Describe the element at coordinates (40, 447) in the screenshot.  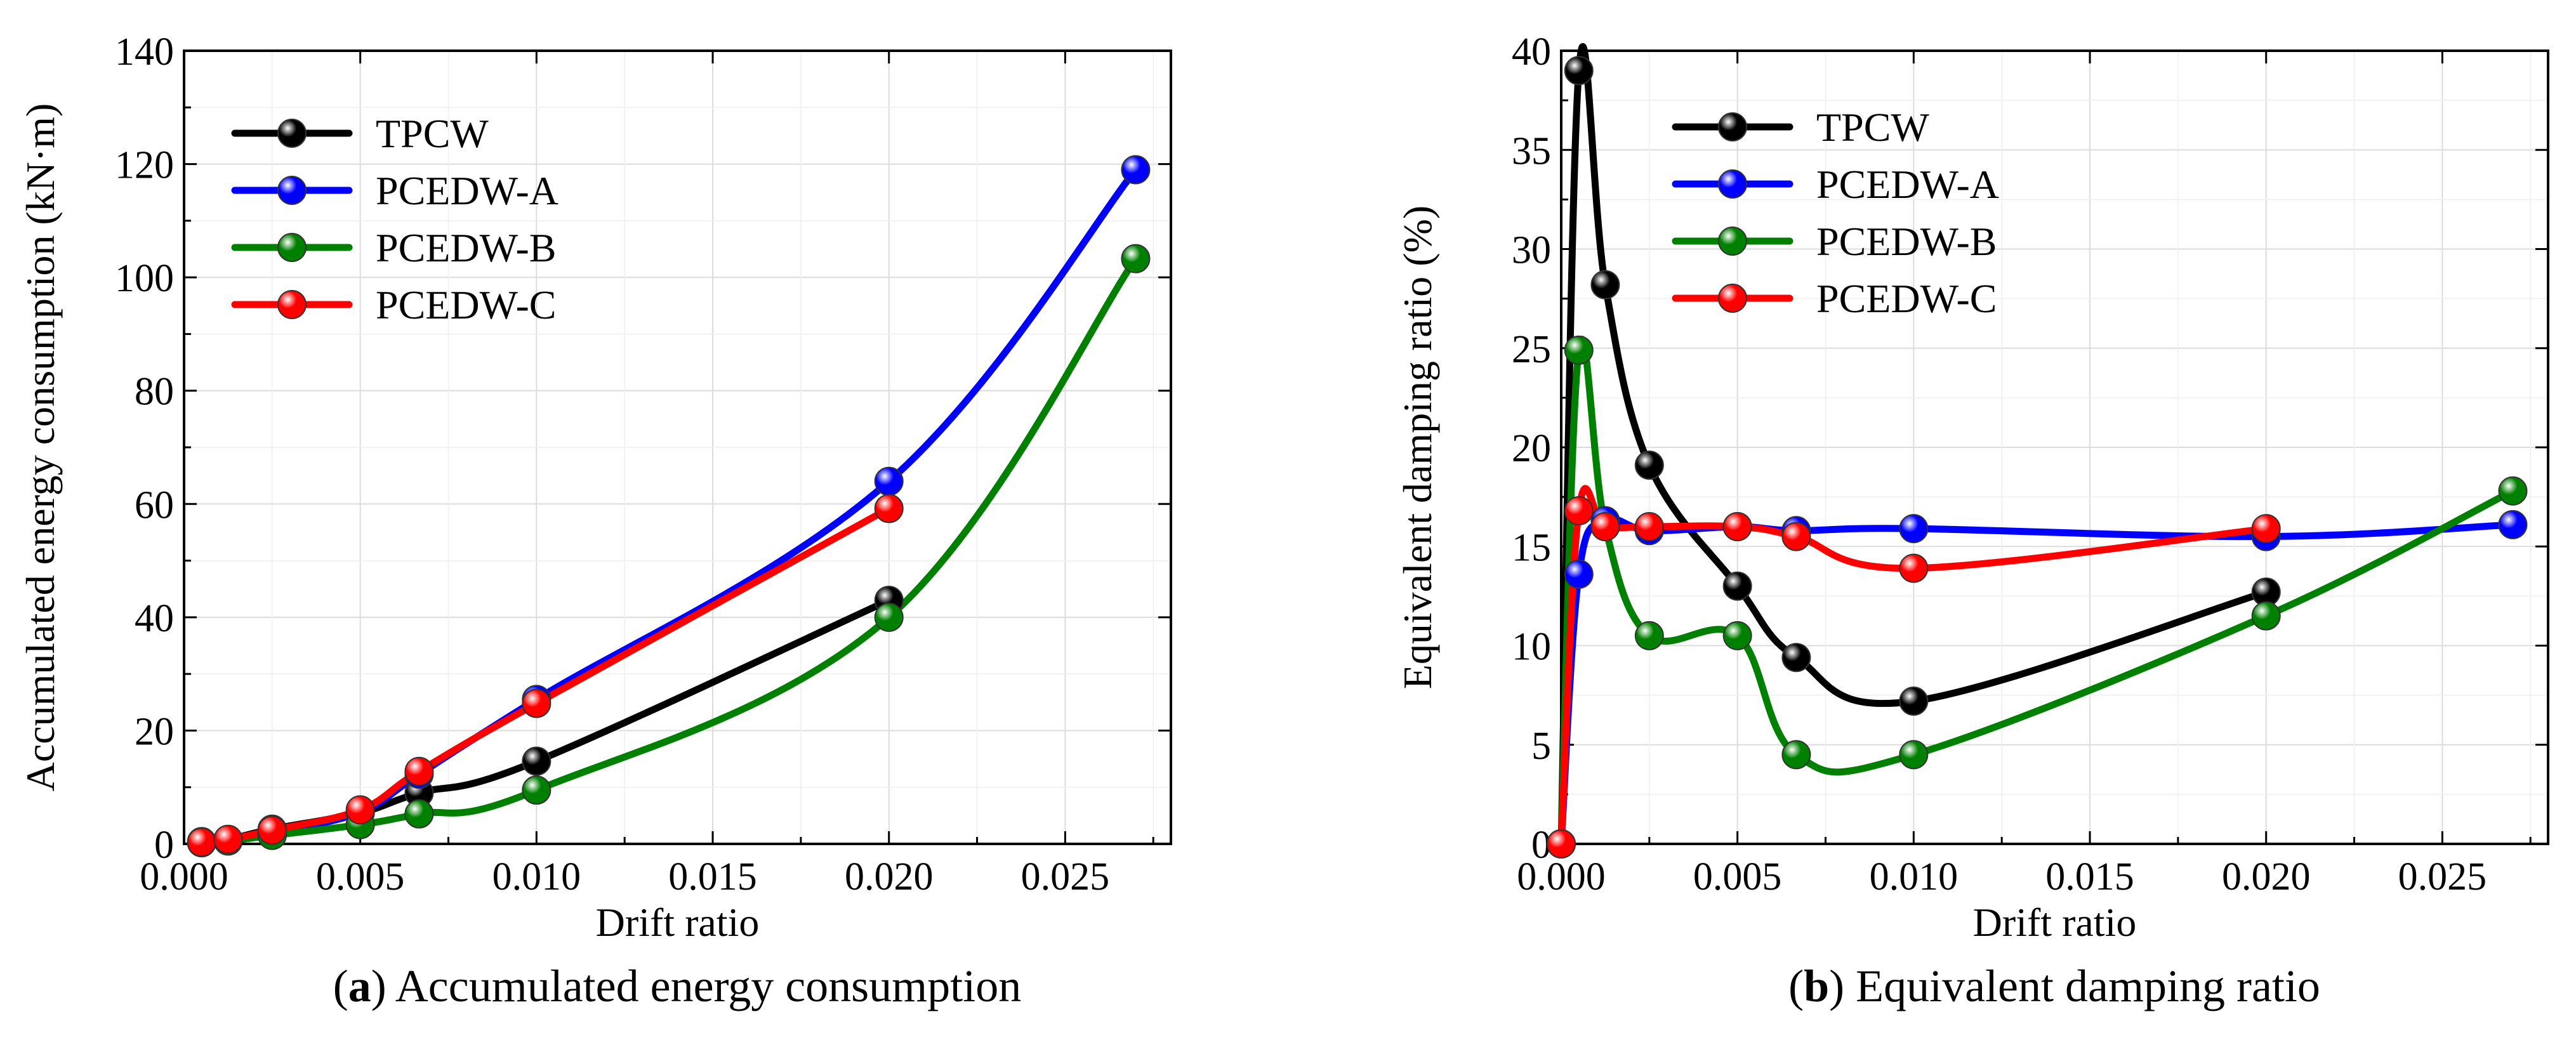
I see `y-axis-label: Accumulated energy consumption (kN·m)` at that location.